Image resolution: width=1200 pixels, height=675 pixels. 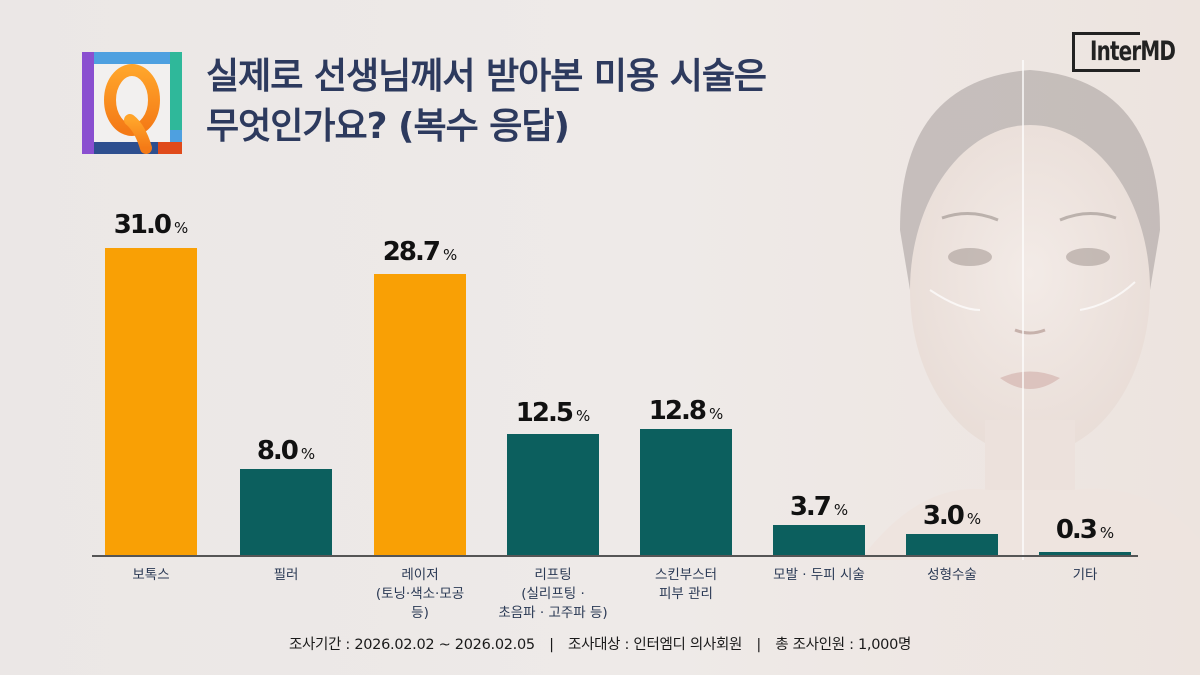 I want to click on bar-botox, so click(x=151, y=401).